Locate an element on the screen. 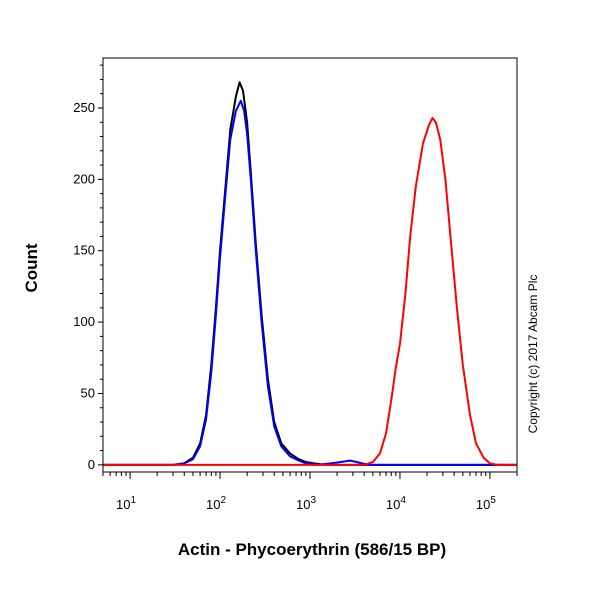 The height and width of the screenshot is (600, 600). copyright-watermark: Copyright (c) 2017 Abcam Plc is located at coordinates (533, 354).